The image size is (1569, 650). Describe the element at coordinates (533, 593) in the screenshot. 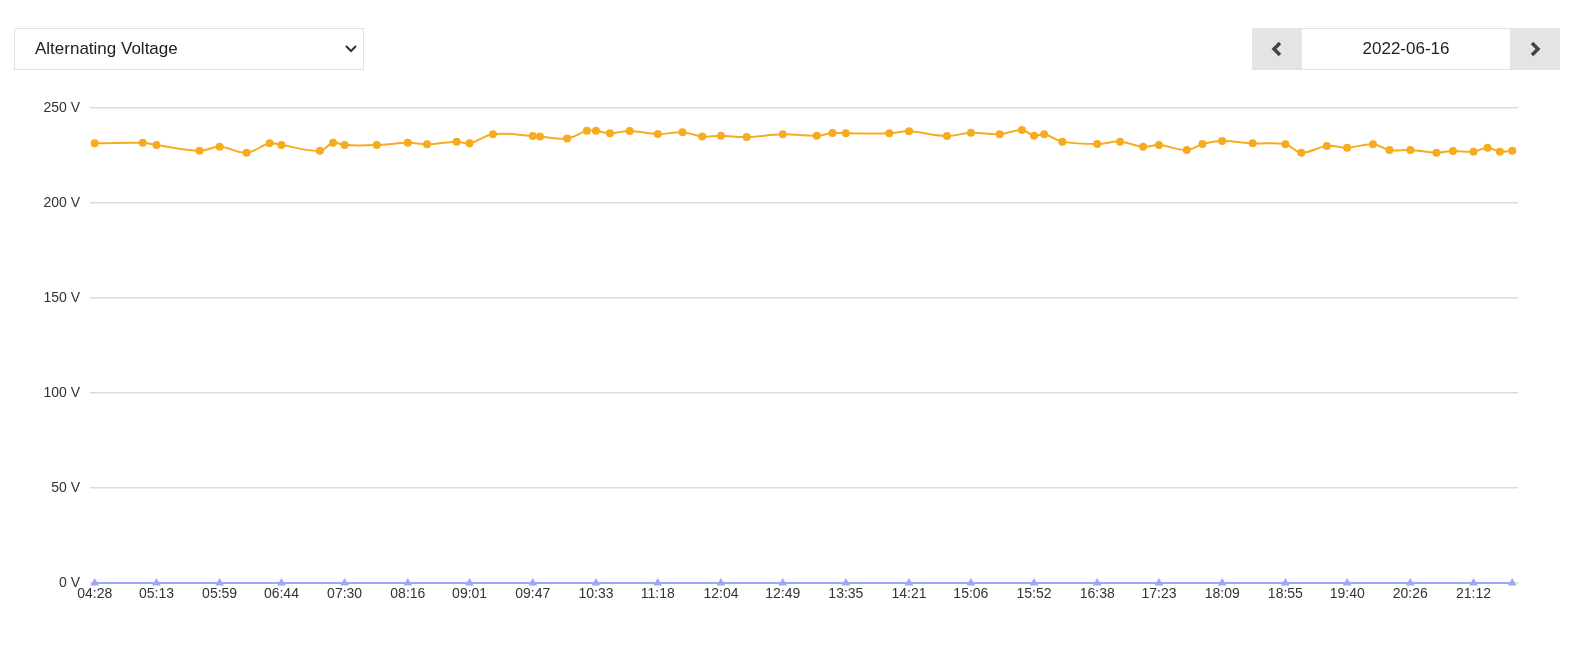

I see `x-tick-label: 09:47` at that location.